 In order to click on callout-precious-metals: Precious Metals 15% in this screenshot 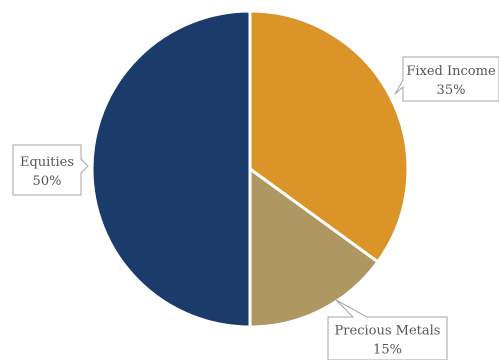, I will do `click(387, 329)`.